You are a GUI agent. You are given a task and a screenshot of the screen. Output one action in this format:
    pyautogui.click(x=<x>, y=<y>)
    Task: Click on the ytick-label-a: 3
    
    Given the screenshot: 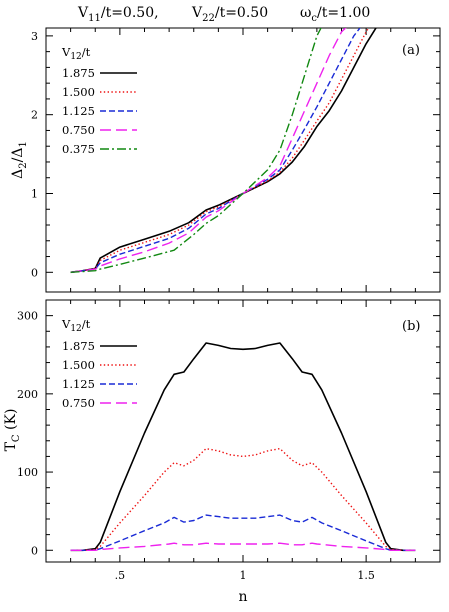 What is the action you would take?
    pyautogui.click(x=34, y=36)
    